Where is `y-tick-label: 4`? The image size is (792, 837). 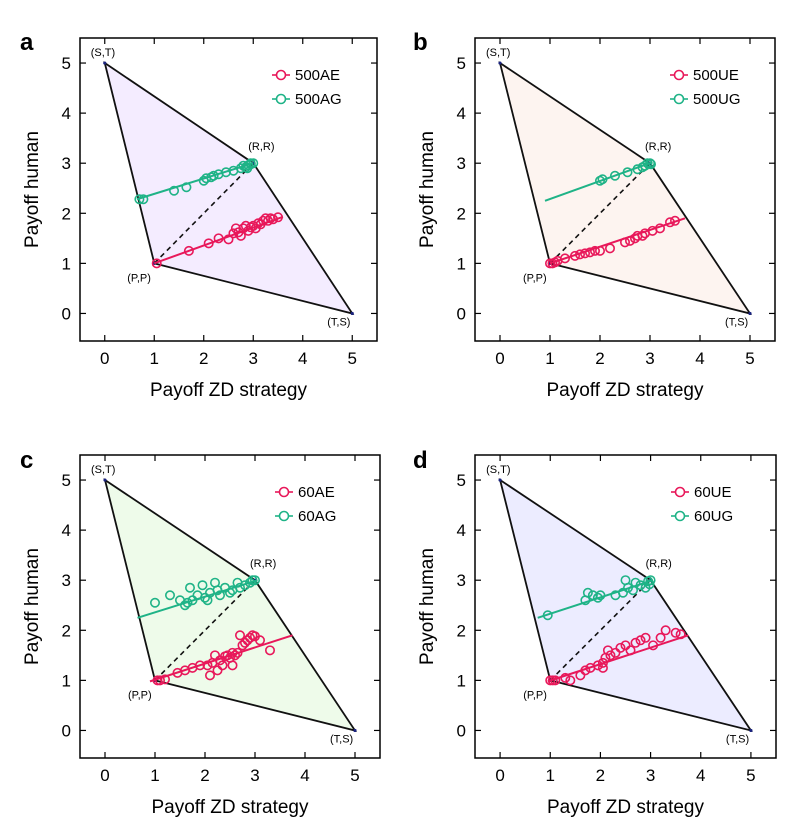
y-tick-label: 4 is located at coordinates (66, 113).